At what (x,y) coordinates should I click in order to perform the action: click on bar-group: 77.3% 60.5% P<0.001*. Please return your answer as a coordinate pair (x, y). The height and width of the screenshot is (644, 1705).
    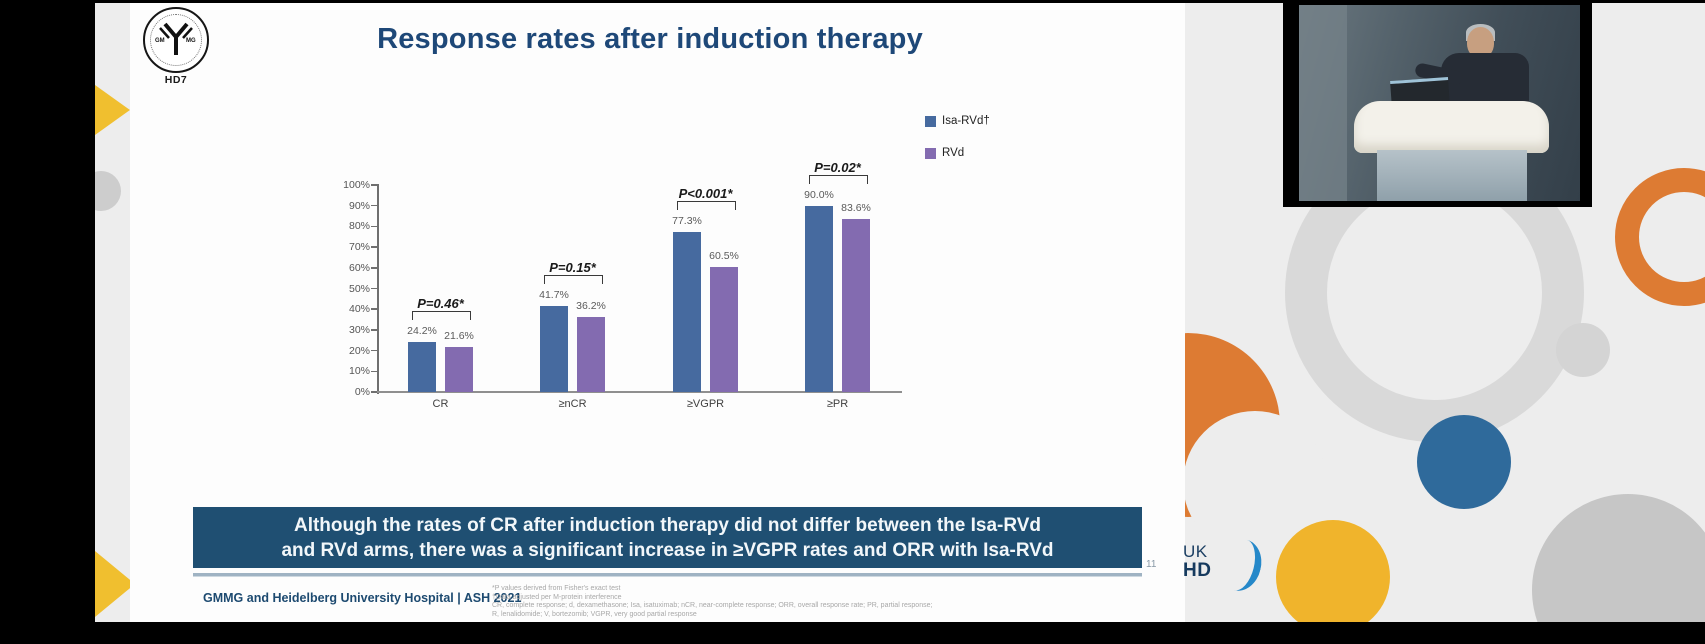
    Looking at the image, I should click on (705, 288).